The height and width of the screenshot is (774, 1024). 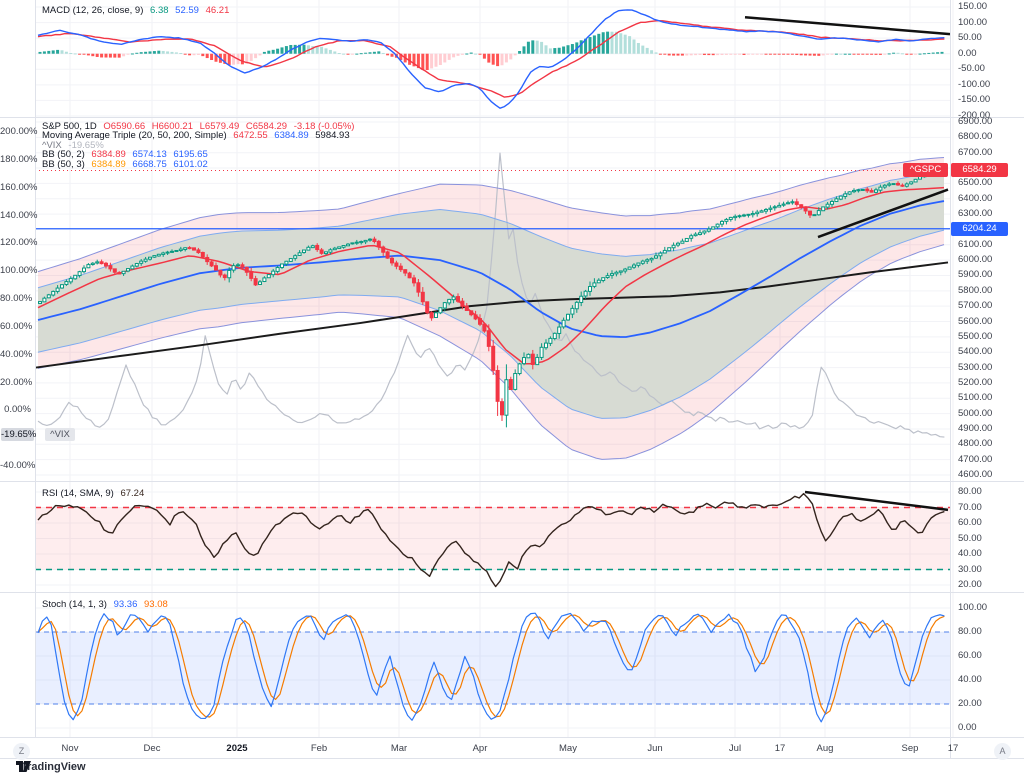 I want to click on stoch-legend: Stoch (14, 1, 3) 93.36 93.08, so click(x=105, y=605).